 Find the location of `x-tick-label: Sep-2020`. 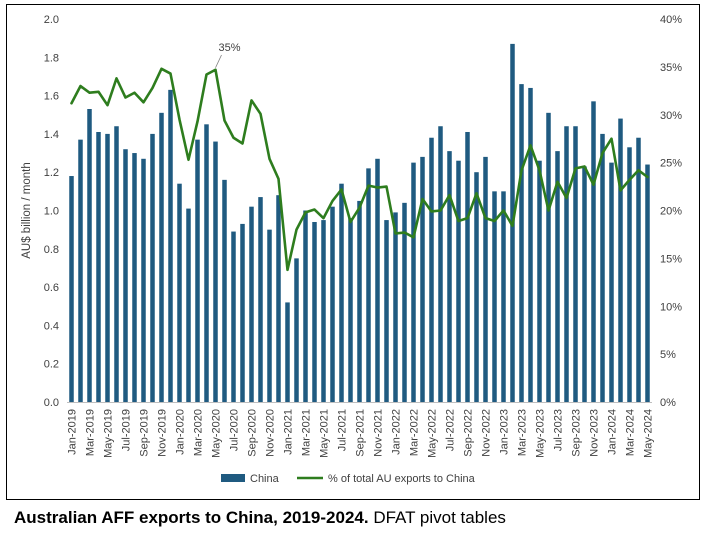

x-tick-label: Sep-2020 is located at coordinates (253, 433).